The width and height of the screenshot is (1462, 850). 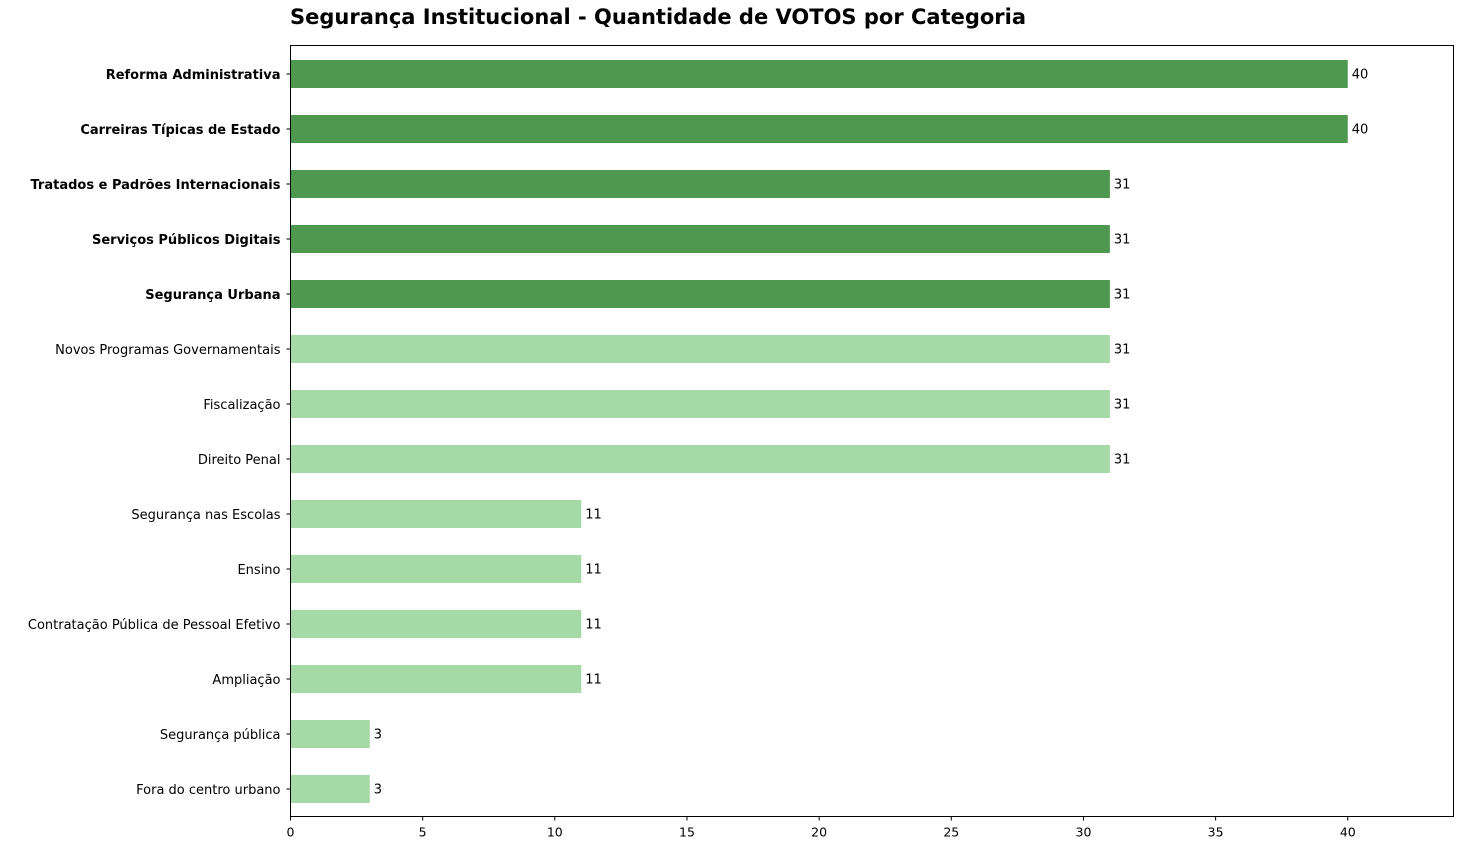 I want to click on x-axis-ticks: 0 5 10 15 20 25 30 35 40, so click(x=821, y=828).